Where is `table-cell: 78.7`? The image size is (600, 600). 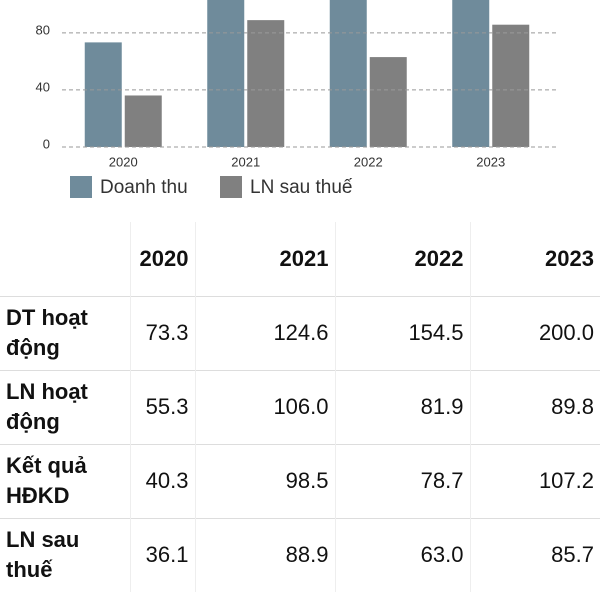
table-cell: 78.7 is located at coordinates (402, 480).